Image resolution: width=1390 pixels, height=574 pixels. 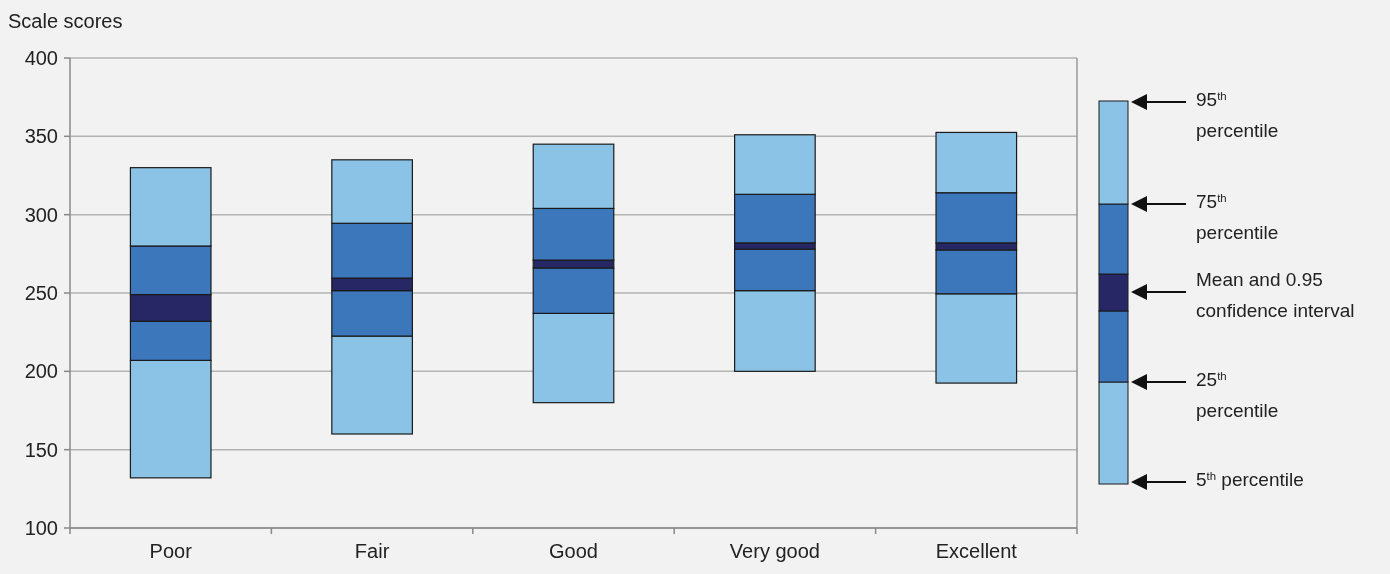 What do you see at coordinates (1237, 395) in the screenshot?
I see `text: 25$^{th}$ percentile` at bounding box center [1237, 395].